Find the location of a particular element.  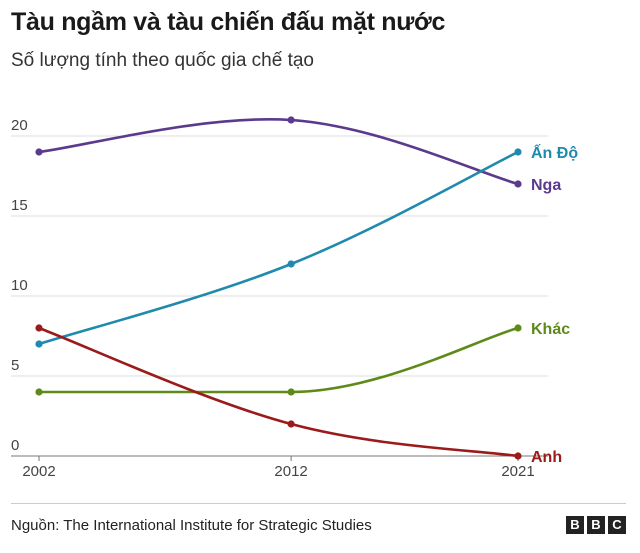

y-tick-label: 20 is located at coordinates (19, 125).